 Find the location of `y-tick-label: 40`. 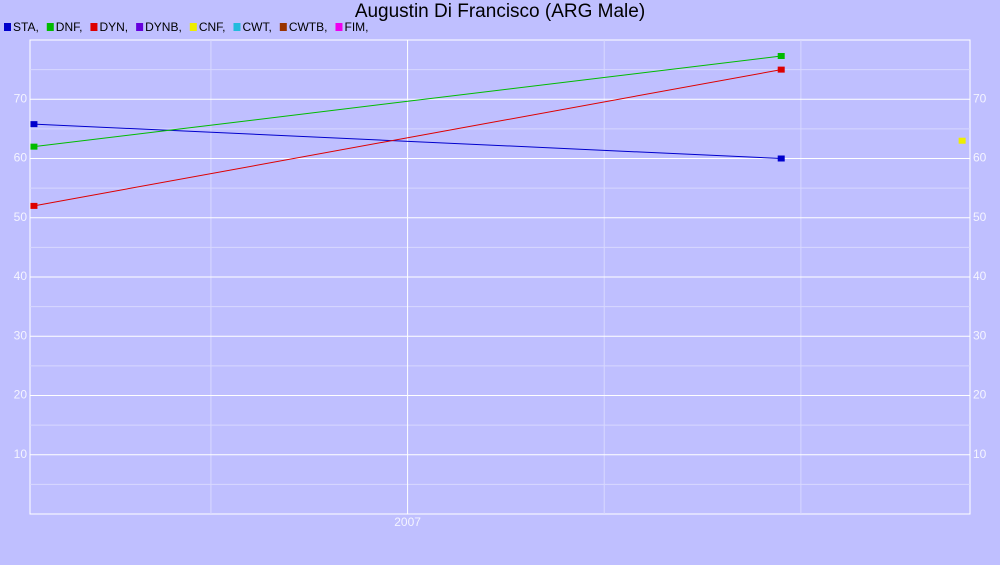

y-tick-label: 40 is located at coordinates (21, 276).